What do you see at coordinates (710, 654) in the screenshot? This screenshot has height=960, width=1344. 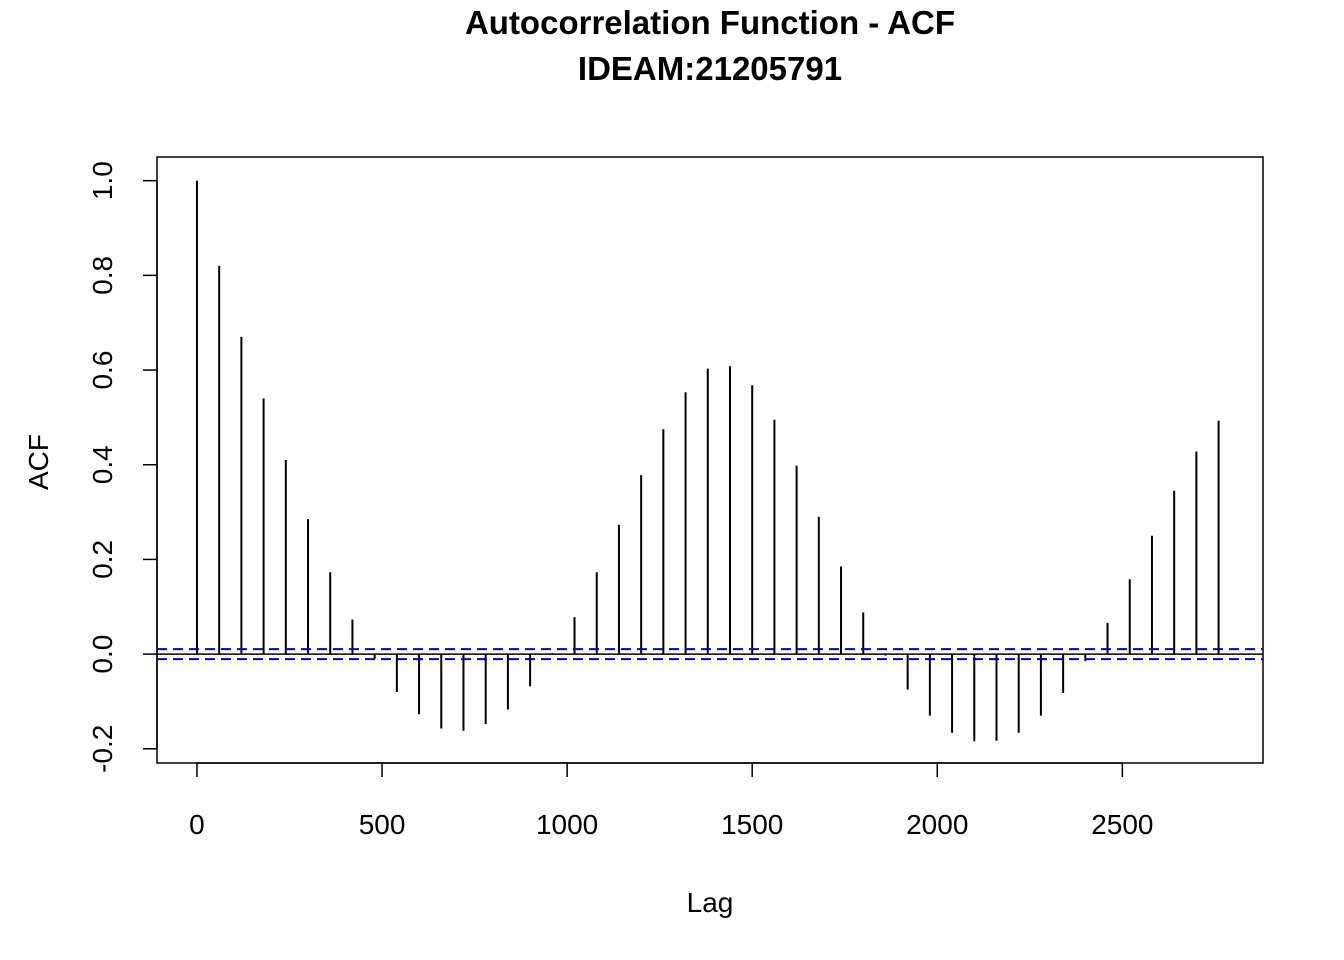 I see `confidence-bounds` at bounding box center [710, 654].